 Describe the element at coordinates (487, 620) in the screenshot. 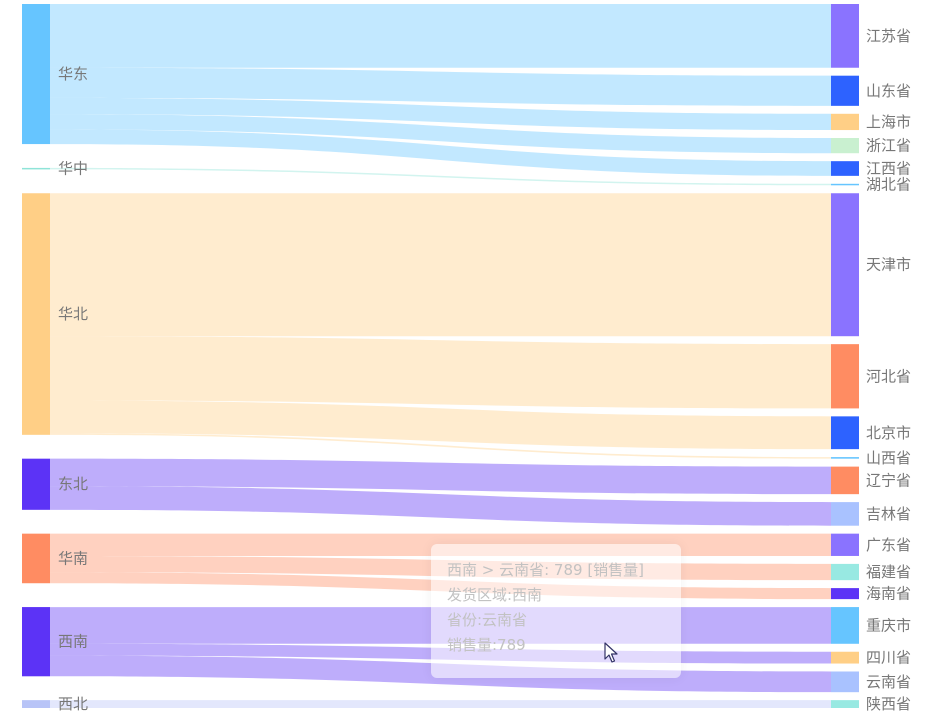

I see `tooltip-province: 省份:云南省` at that location.